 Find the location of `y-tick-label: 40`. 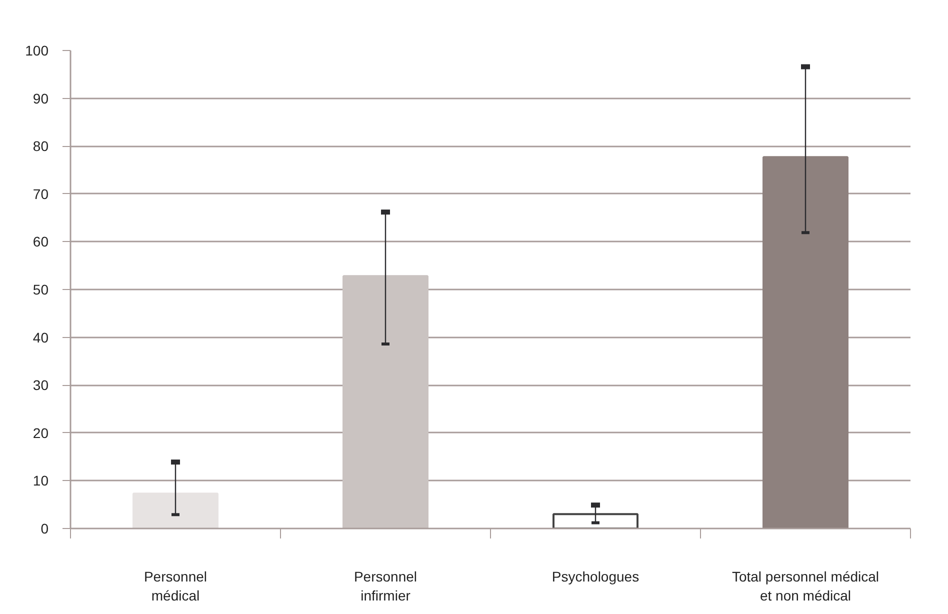

y-tick-label: 40 is located at coordinates (40, 337).